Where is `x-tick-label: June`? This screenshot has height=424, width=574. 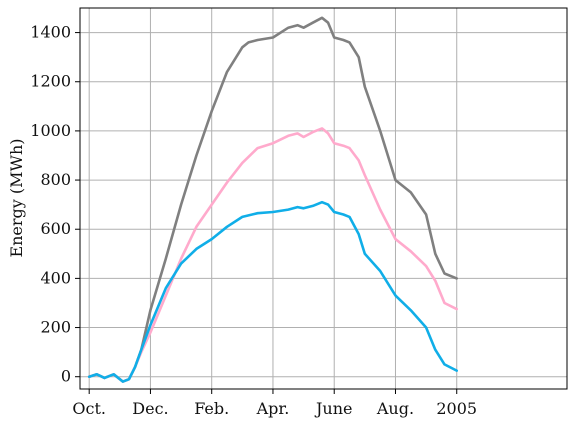
x-tick-label: June is located at coordinates (333, 408).